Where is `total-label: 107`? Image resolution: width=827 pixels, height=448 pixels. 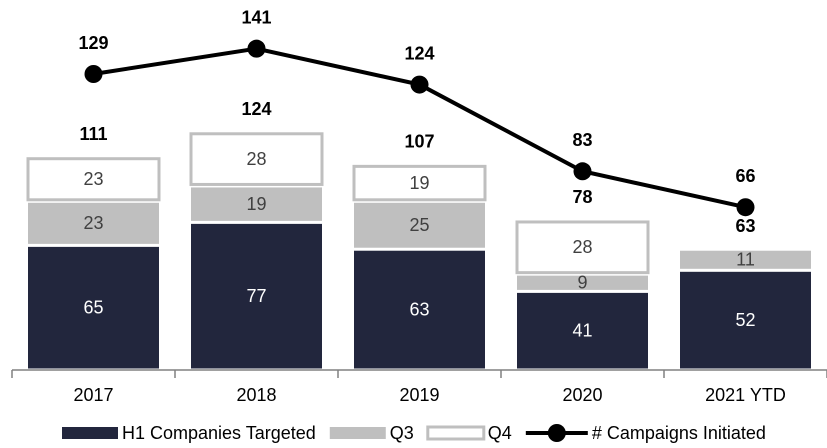 total-label: 107 is located at coordinates (419, 142).